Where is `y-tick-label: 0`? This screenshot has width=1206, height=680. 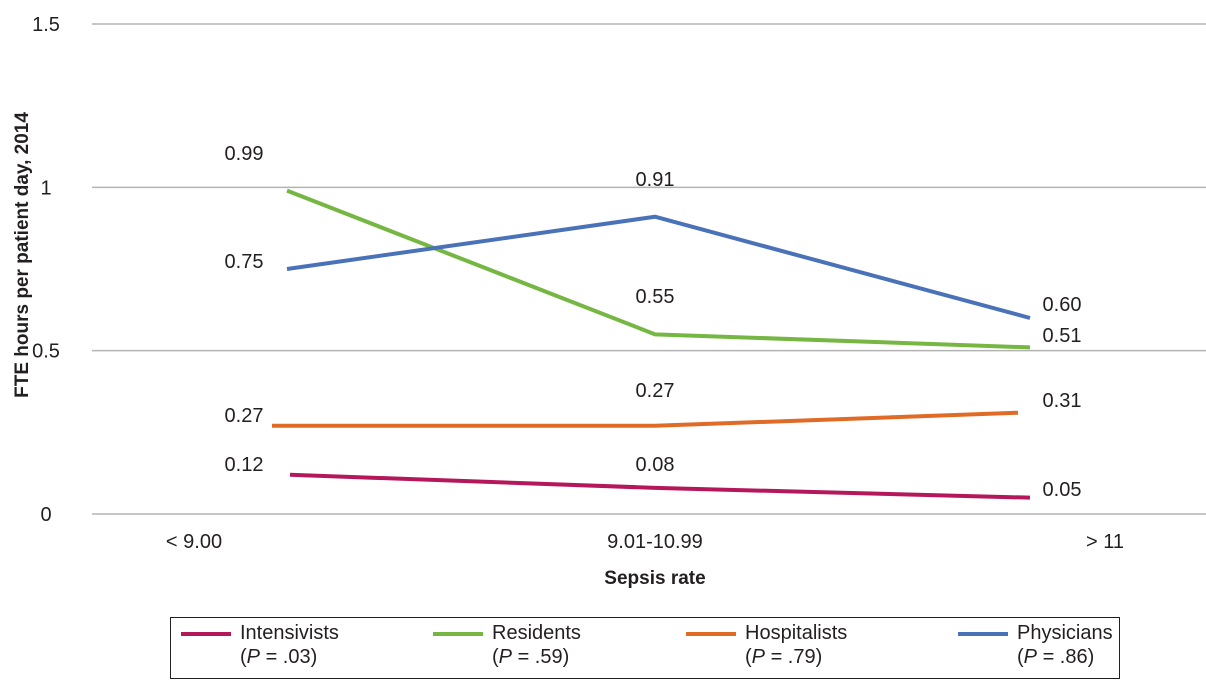
y-tick-label: 0 is located at coordinates (45, 515).